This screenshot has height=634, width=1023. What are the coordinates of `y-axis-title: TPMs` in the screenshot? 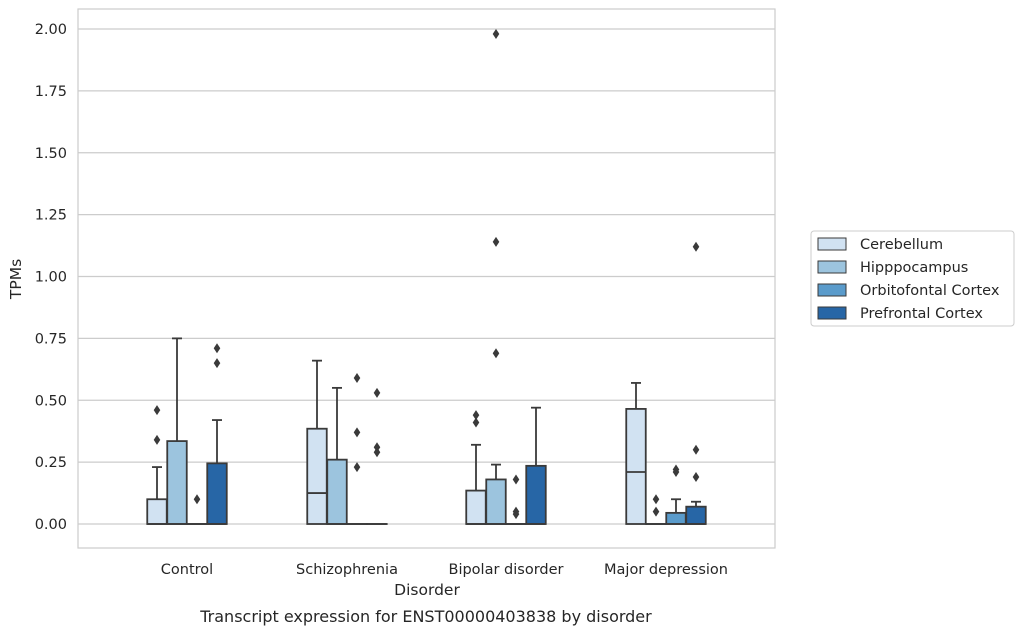 It's located at (16, 279).